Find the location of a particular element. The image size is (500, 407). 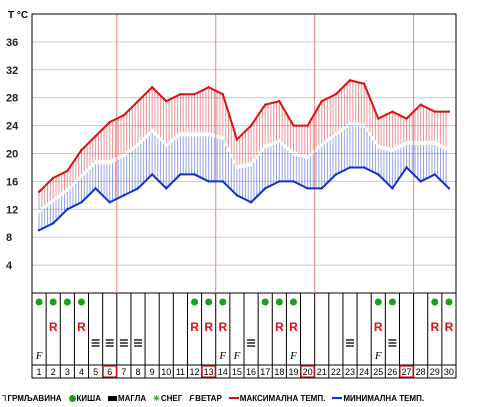

min-temp-line is located at coordinates (244, 198).